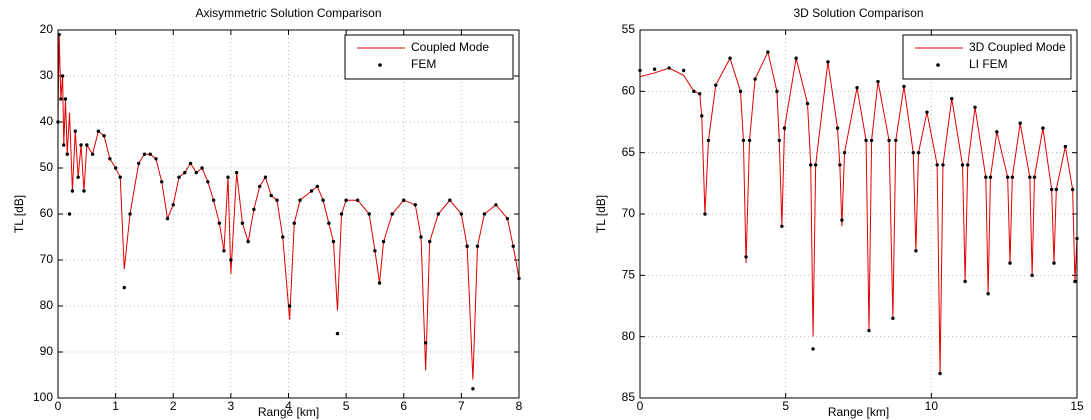  I want to click on y-tick-label: 100, so click(43, 397).